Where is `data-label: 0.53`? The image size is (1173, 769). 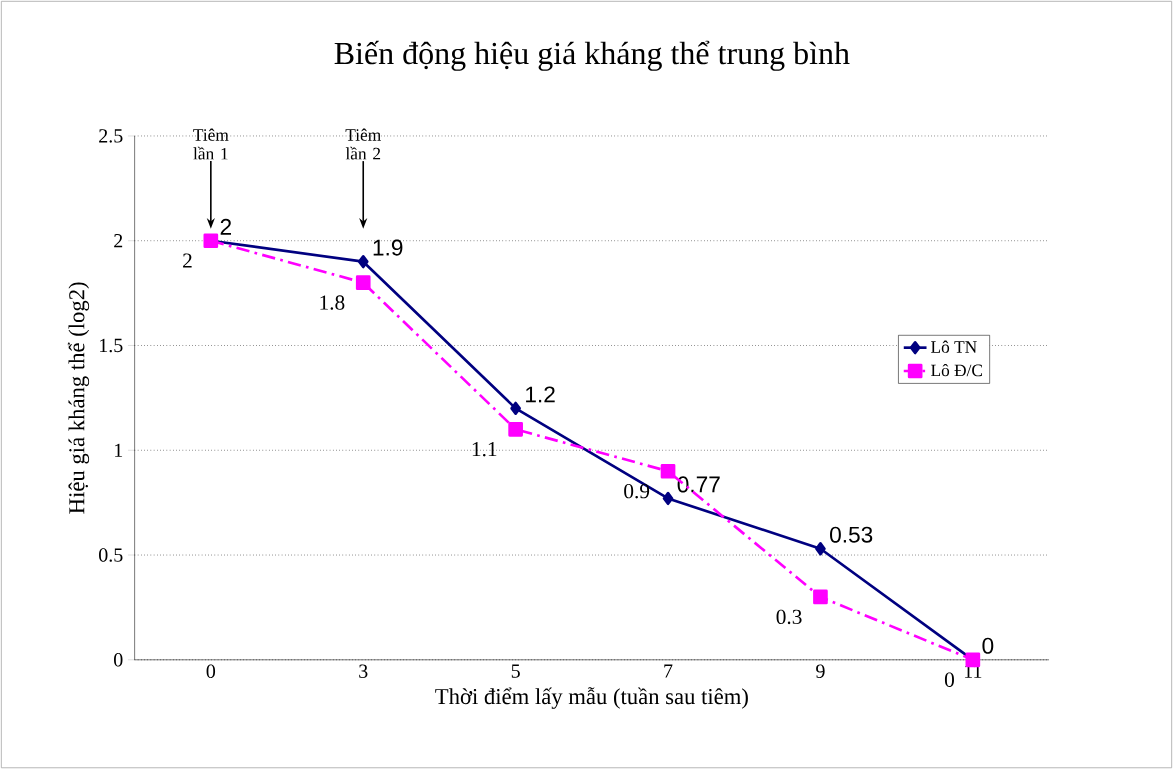 data-label: 0.53 is located at coordinates (851, 534).